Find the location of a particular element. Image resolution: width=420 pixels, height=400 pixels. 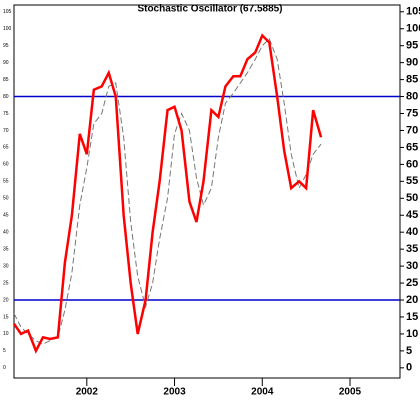

y-tick-label: 45 is located at coordinates (412, 215).